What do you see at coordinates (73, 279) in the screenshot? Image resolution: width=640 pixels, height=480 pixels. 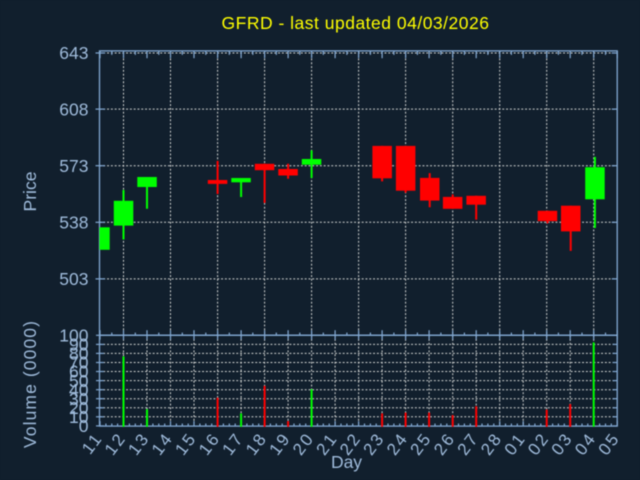 I see `svg-text: 503` at bounding box center [73, 279].